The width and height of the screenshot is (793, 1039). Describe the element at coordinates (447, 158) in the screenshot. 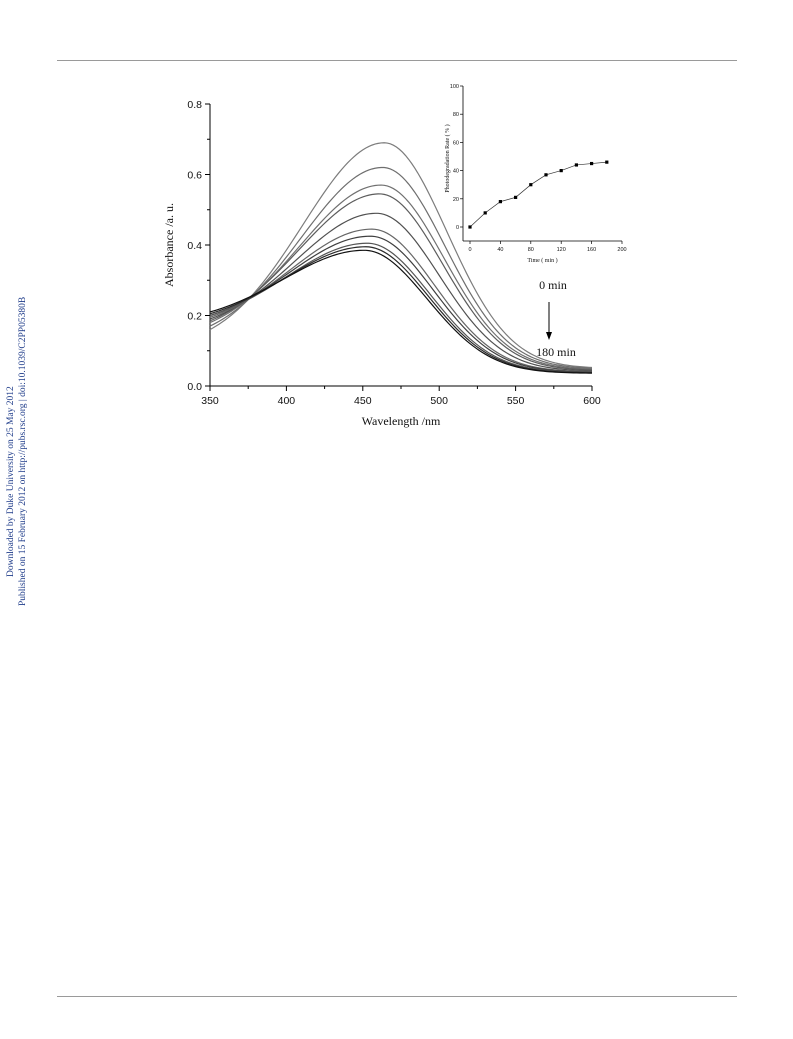

I see `inset-y-axis-label: Photodegradation Rate ( % )` at that location.